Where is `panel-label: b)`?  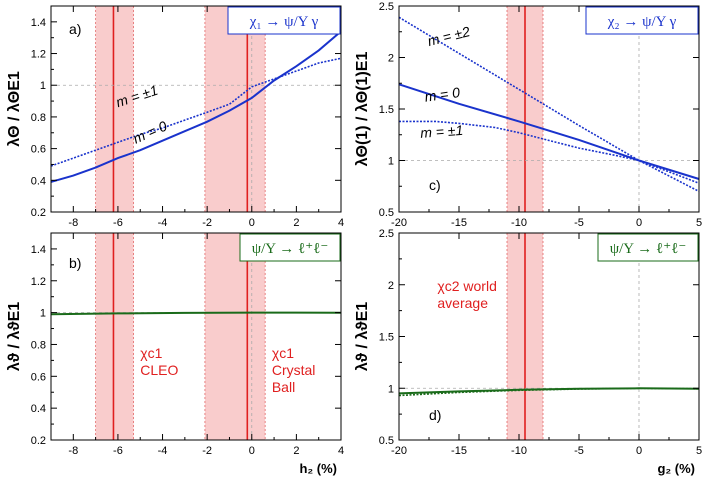 panel-label: b) is located at coordinates (75, 263).